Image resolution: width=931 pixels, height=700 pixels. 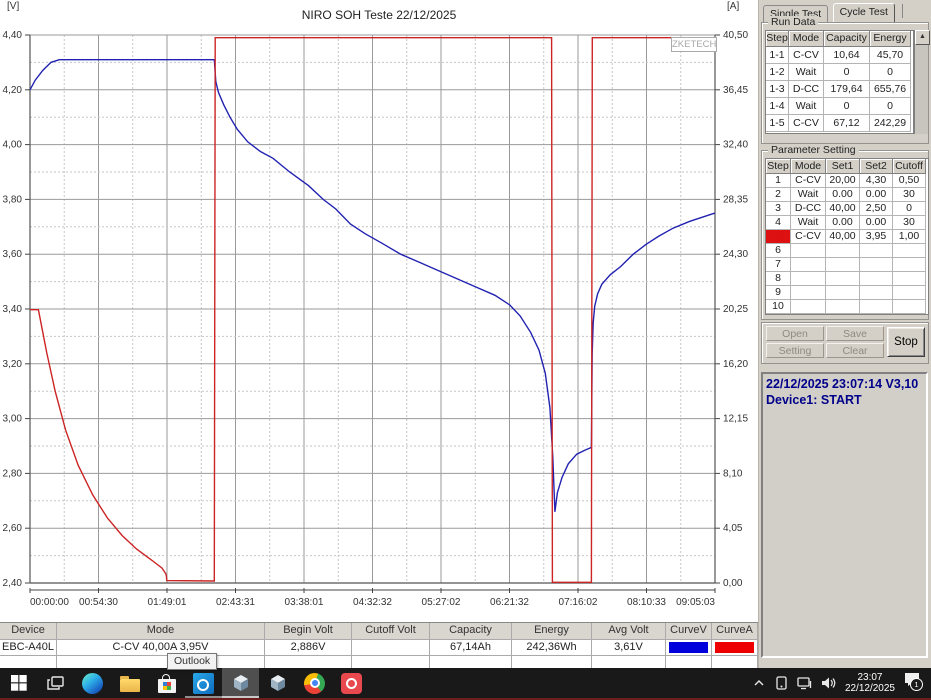 What do you see at coordinates (777, 89) in the screenshot?
I see `run-data-cell: 1-3` at bounding box center [777, 89].